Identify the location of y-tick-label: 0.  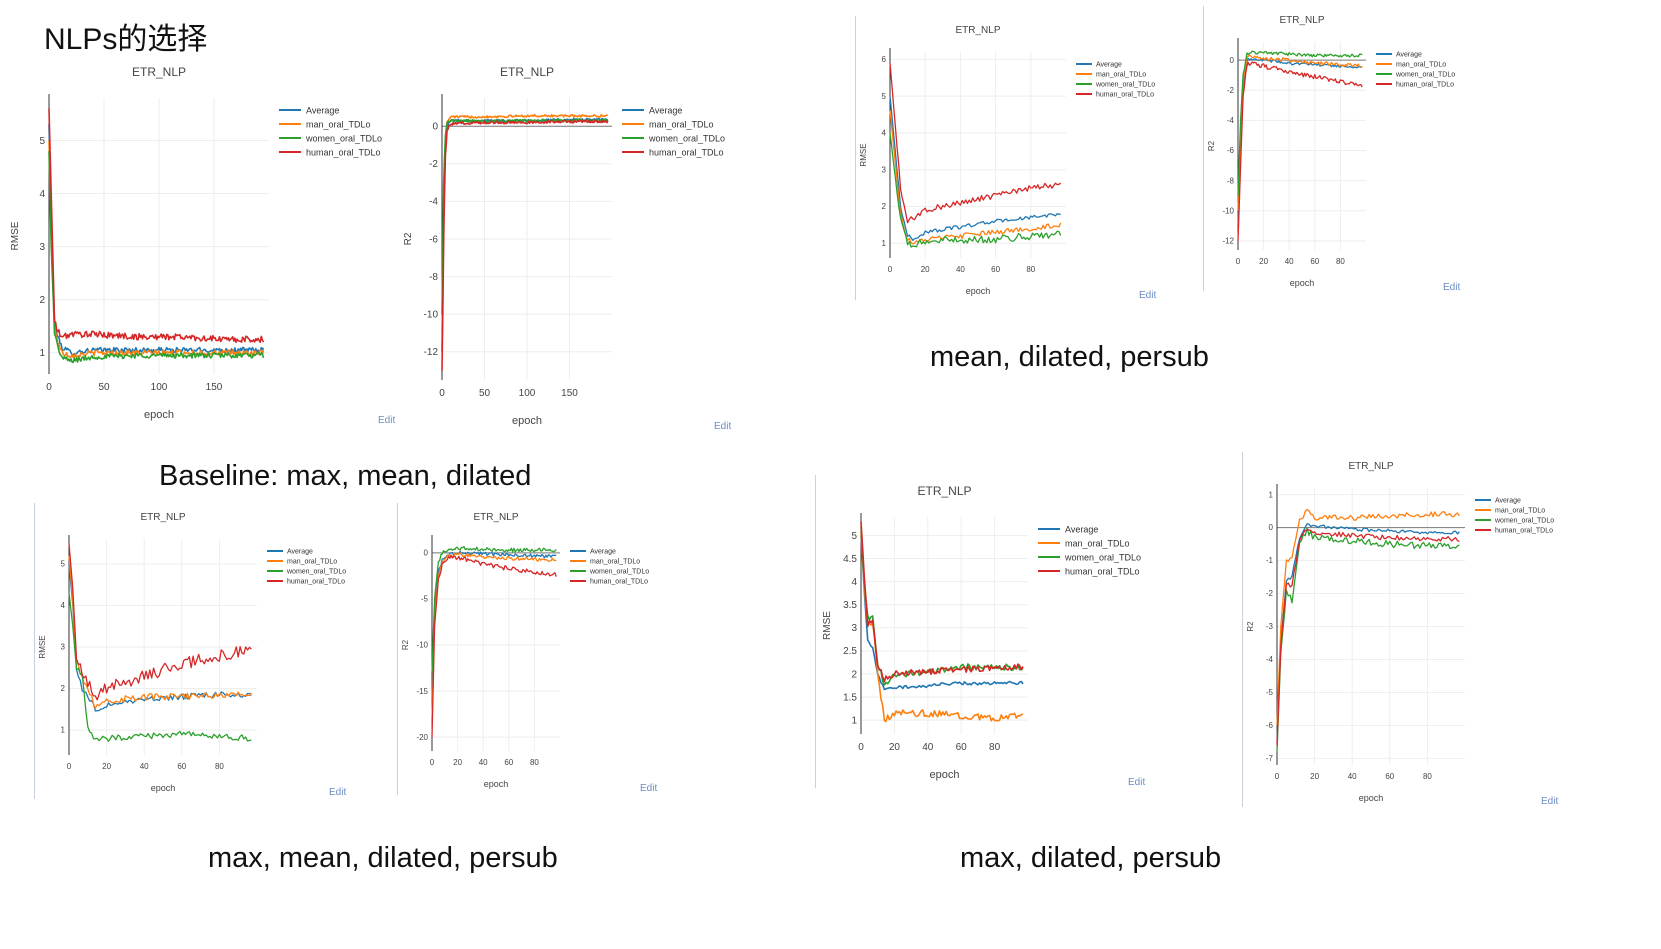
(435, 127).